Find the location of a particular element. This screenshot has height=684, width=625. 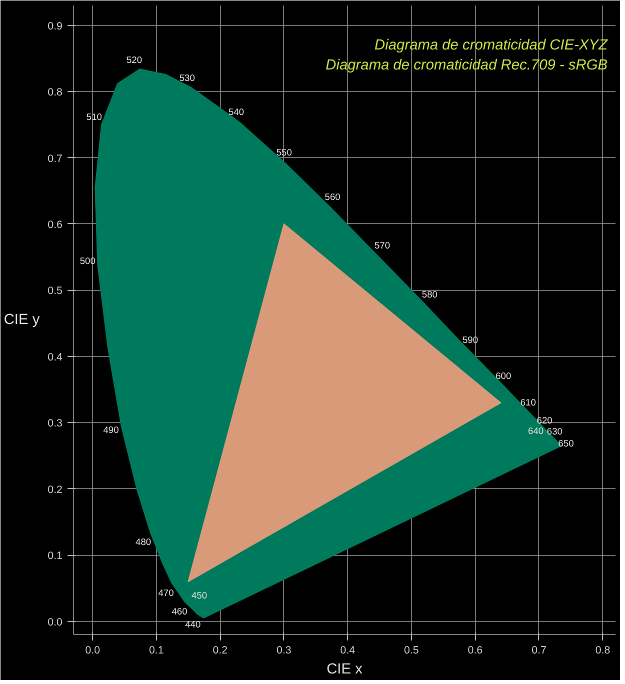

annotation: 470 is located at coordinates (166, 593).